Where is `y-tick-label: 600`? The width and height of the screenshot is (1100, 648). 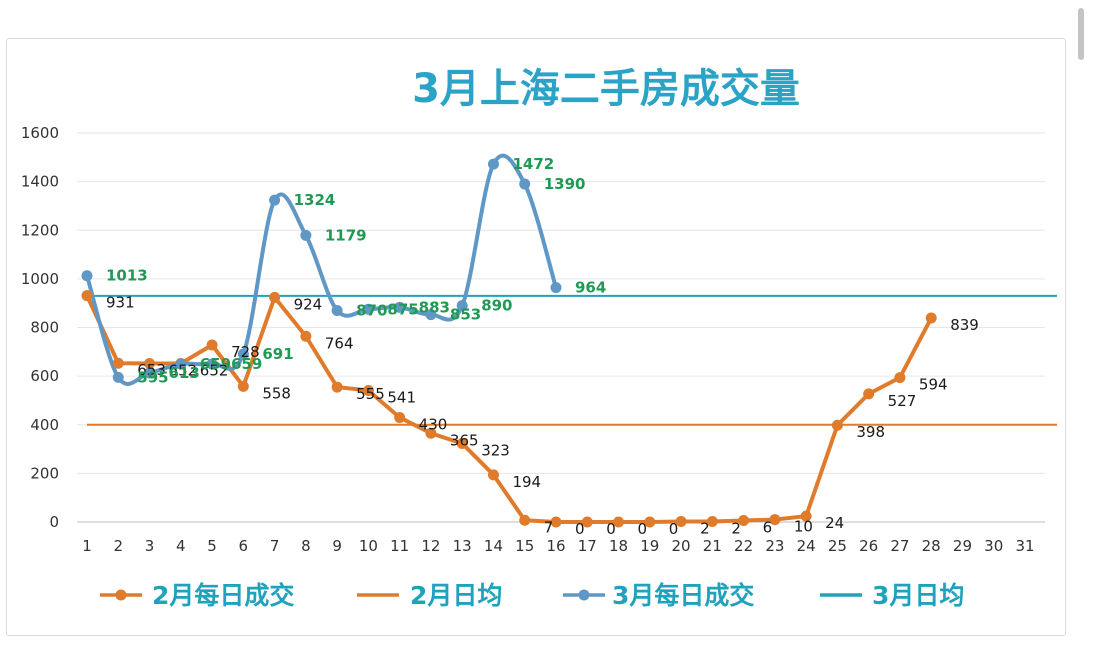
y-tick-label: 600 is located at coordinates (44, 376).